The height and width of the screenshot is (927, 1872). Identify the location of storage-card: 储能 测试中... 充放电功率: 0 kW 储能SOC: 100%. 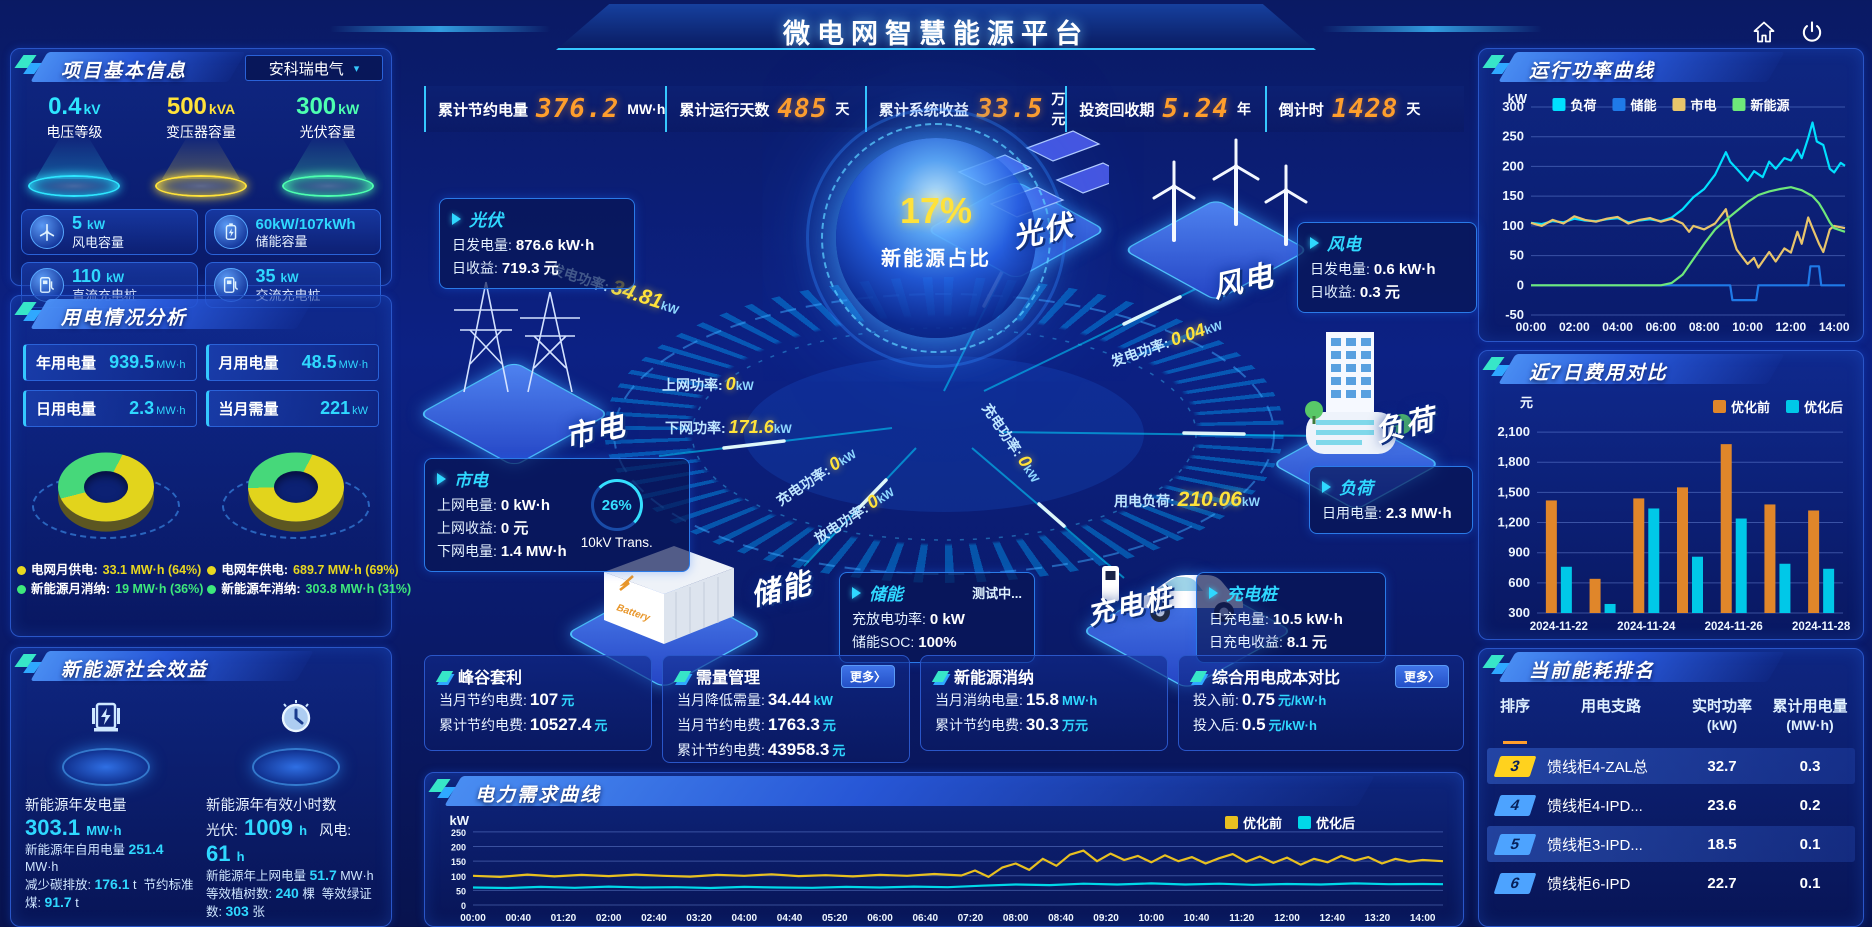
(937, 617).